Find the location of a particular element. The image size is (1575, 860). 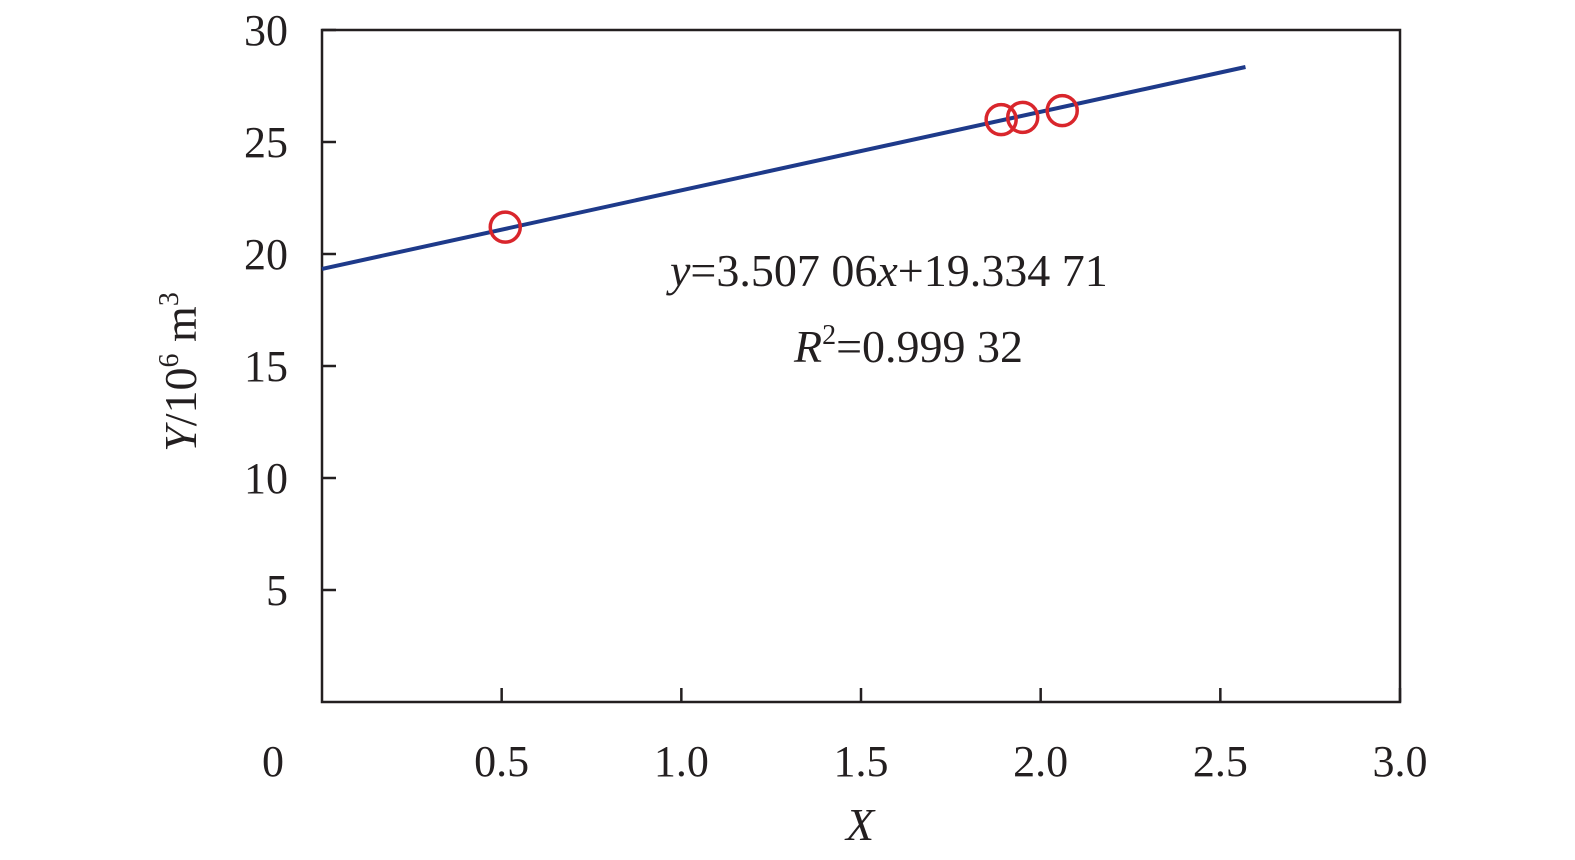

origin-label: 0 is located at coordinates (273, 761).